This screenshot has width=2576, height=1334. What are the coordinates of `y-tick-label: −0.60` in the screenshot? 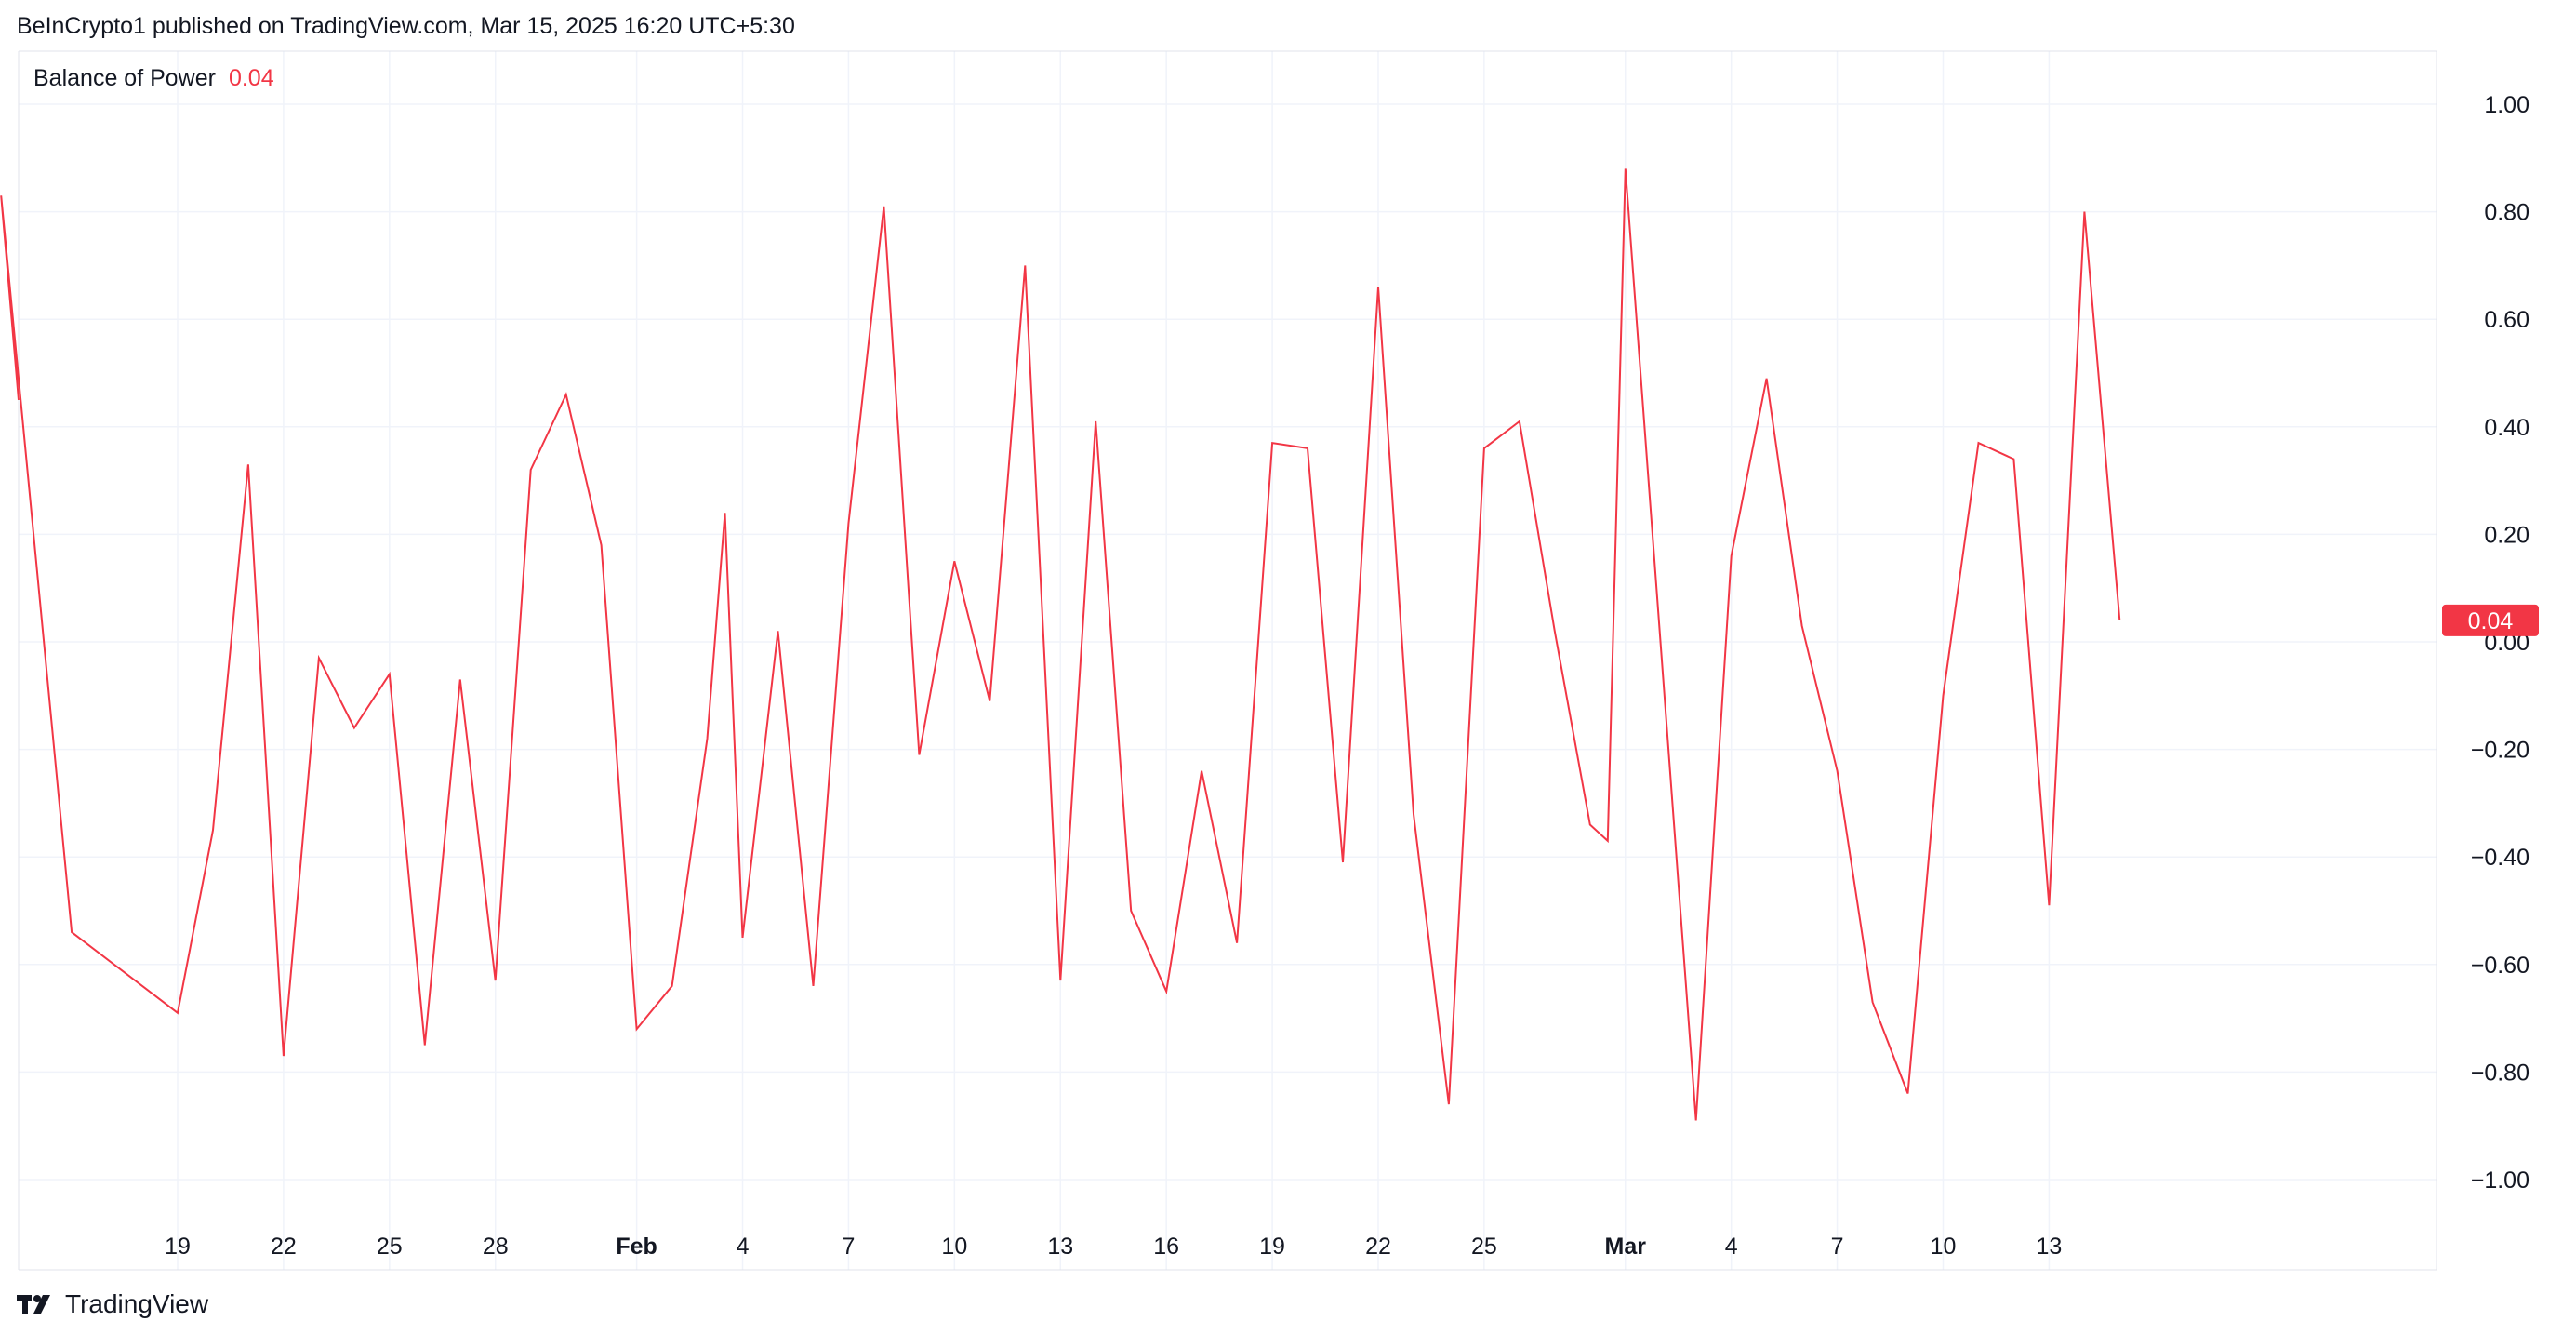 It's located at (2500, 966).